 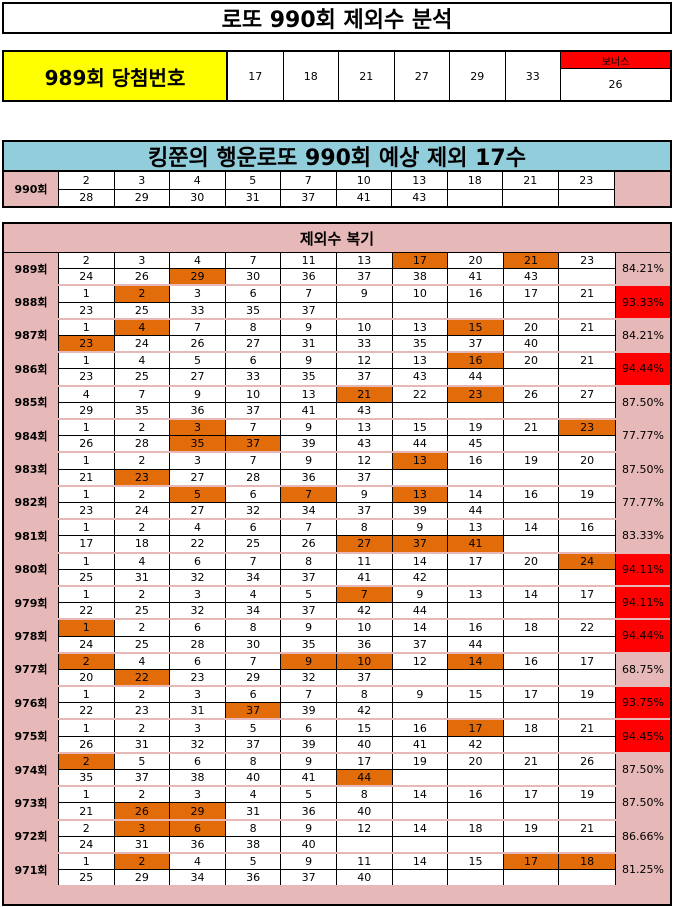 I want to click on number-line: 23 25 33 35 37, so click(x=337, y=310).